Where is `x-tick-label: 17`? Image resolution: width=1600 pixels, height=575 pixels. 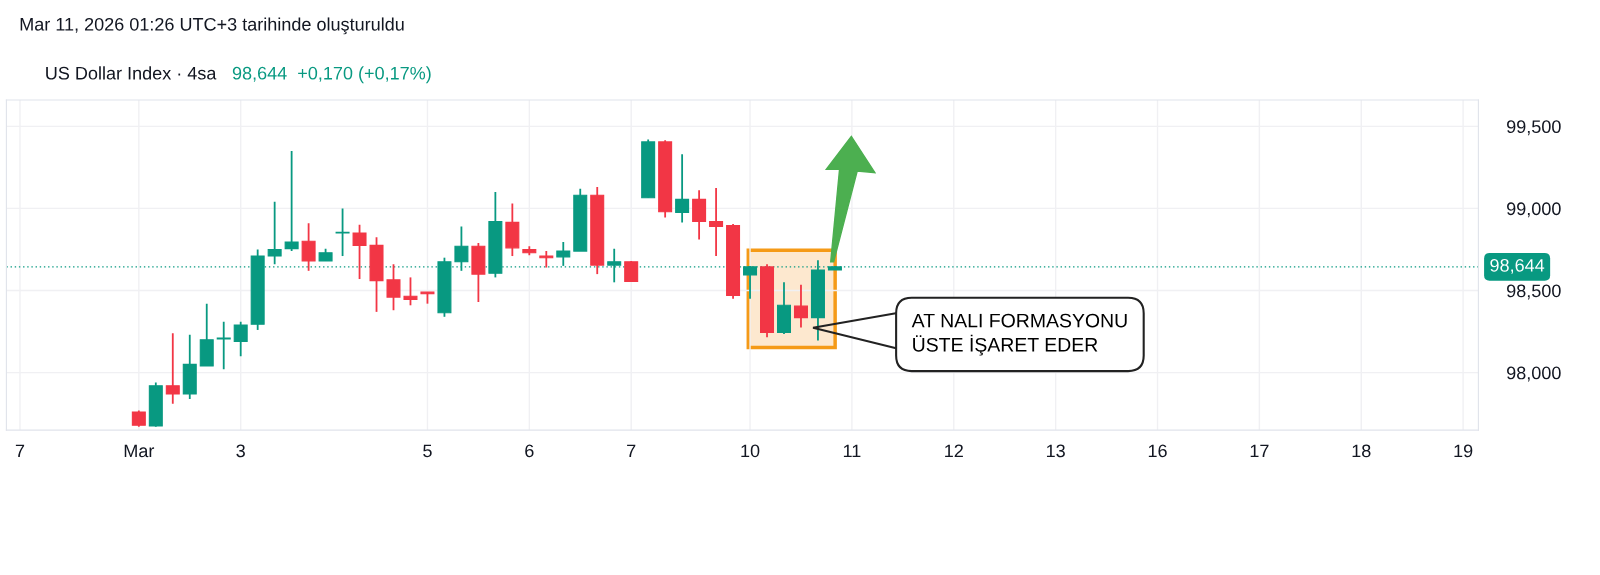 x-tick-label: 17 is located at coordinates (1259, 451).